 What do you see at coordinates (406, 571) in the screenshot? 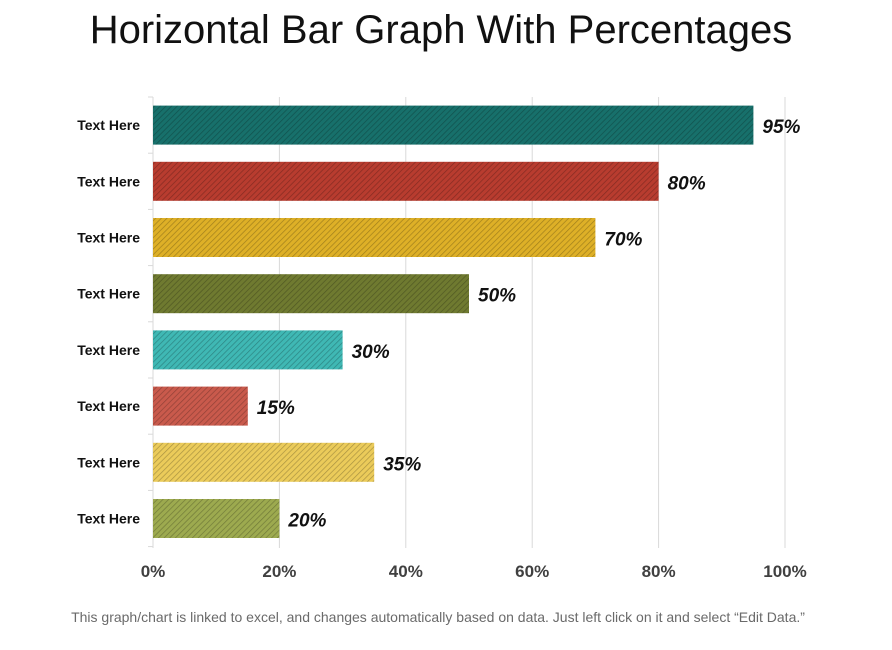
I see `x-tick-label: 40%` at bounding box center [406, 571].